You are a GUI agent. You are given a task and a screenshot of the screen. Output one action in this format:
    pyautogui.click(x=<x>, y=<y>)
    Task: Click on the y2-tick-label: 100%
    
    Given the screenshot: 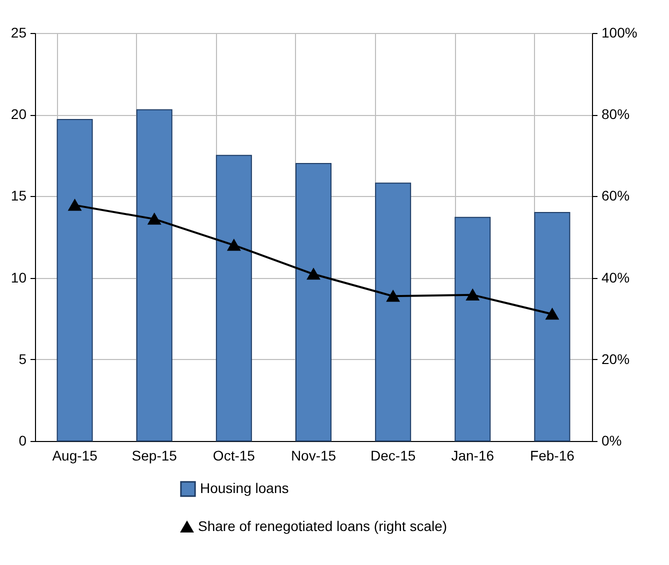 What is the action you would take?
    pyautogui.click(x=620, y=32)
    